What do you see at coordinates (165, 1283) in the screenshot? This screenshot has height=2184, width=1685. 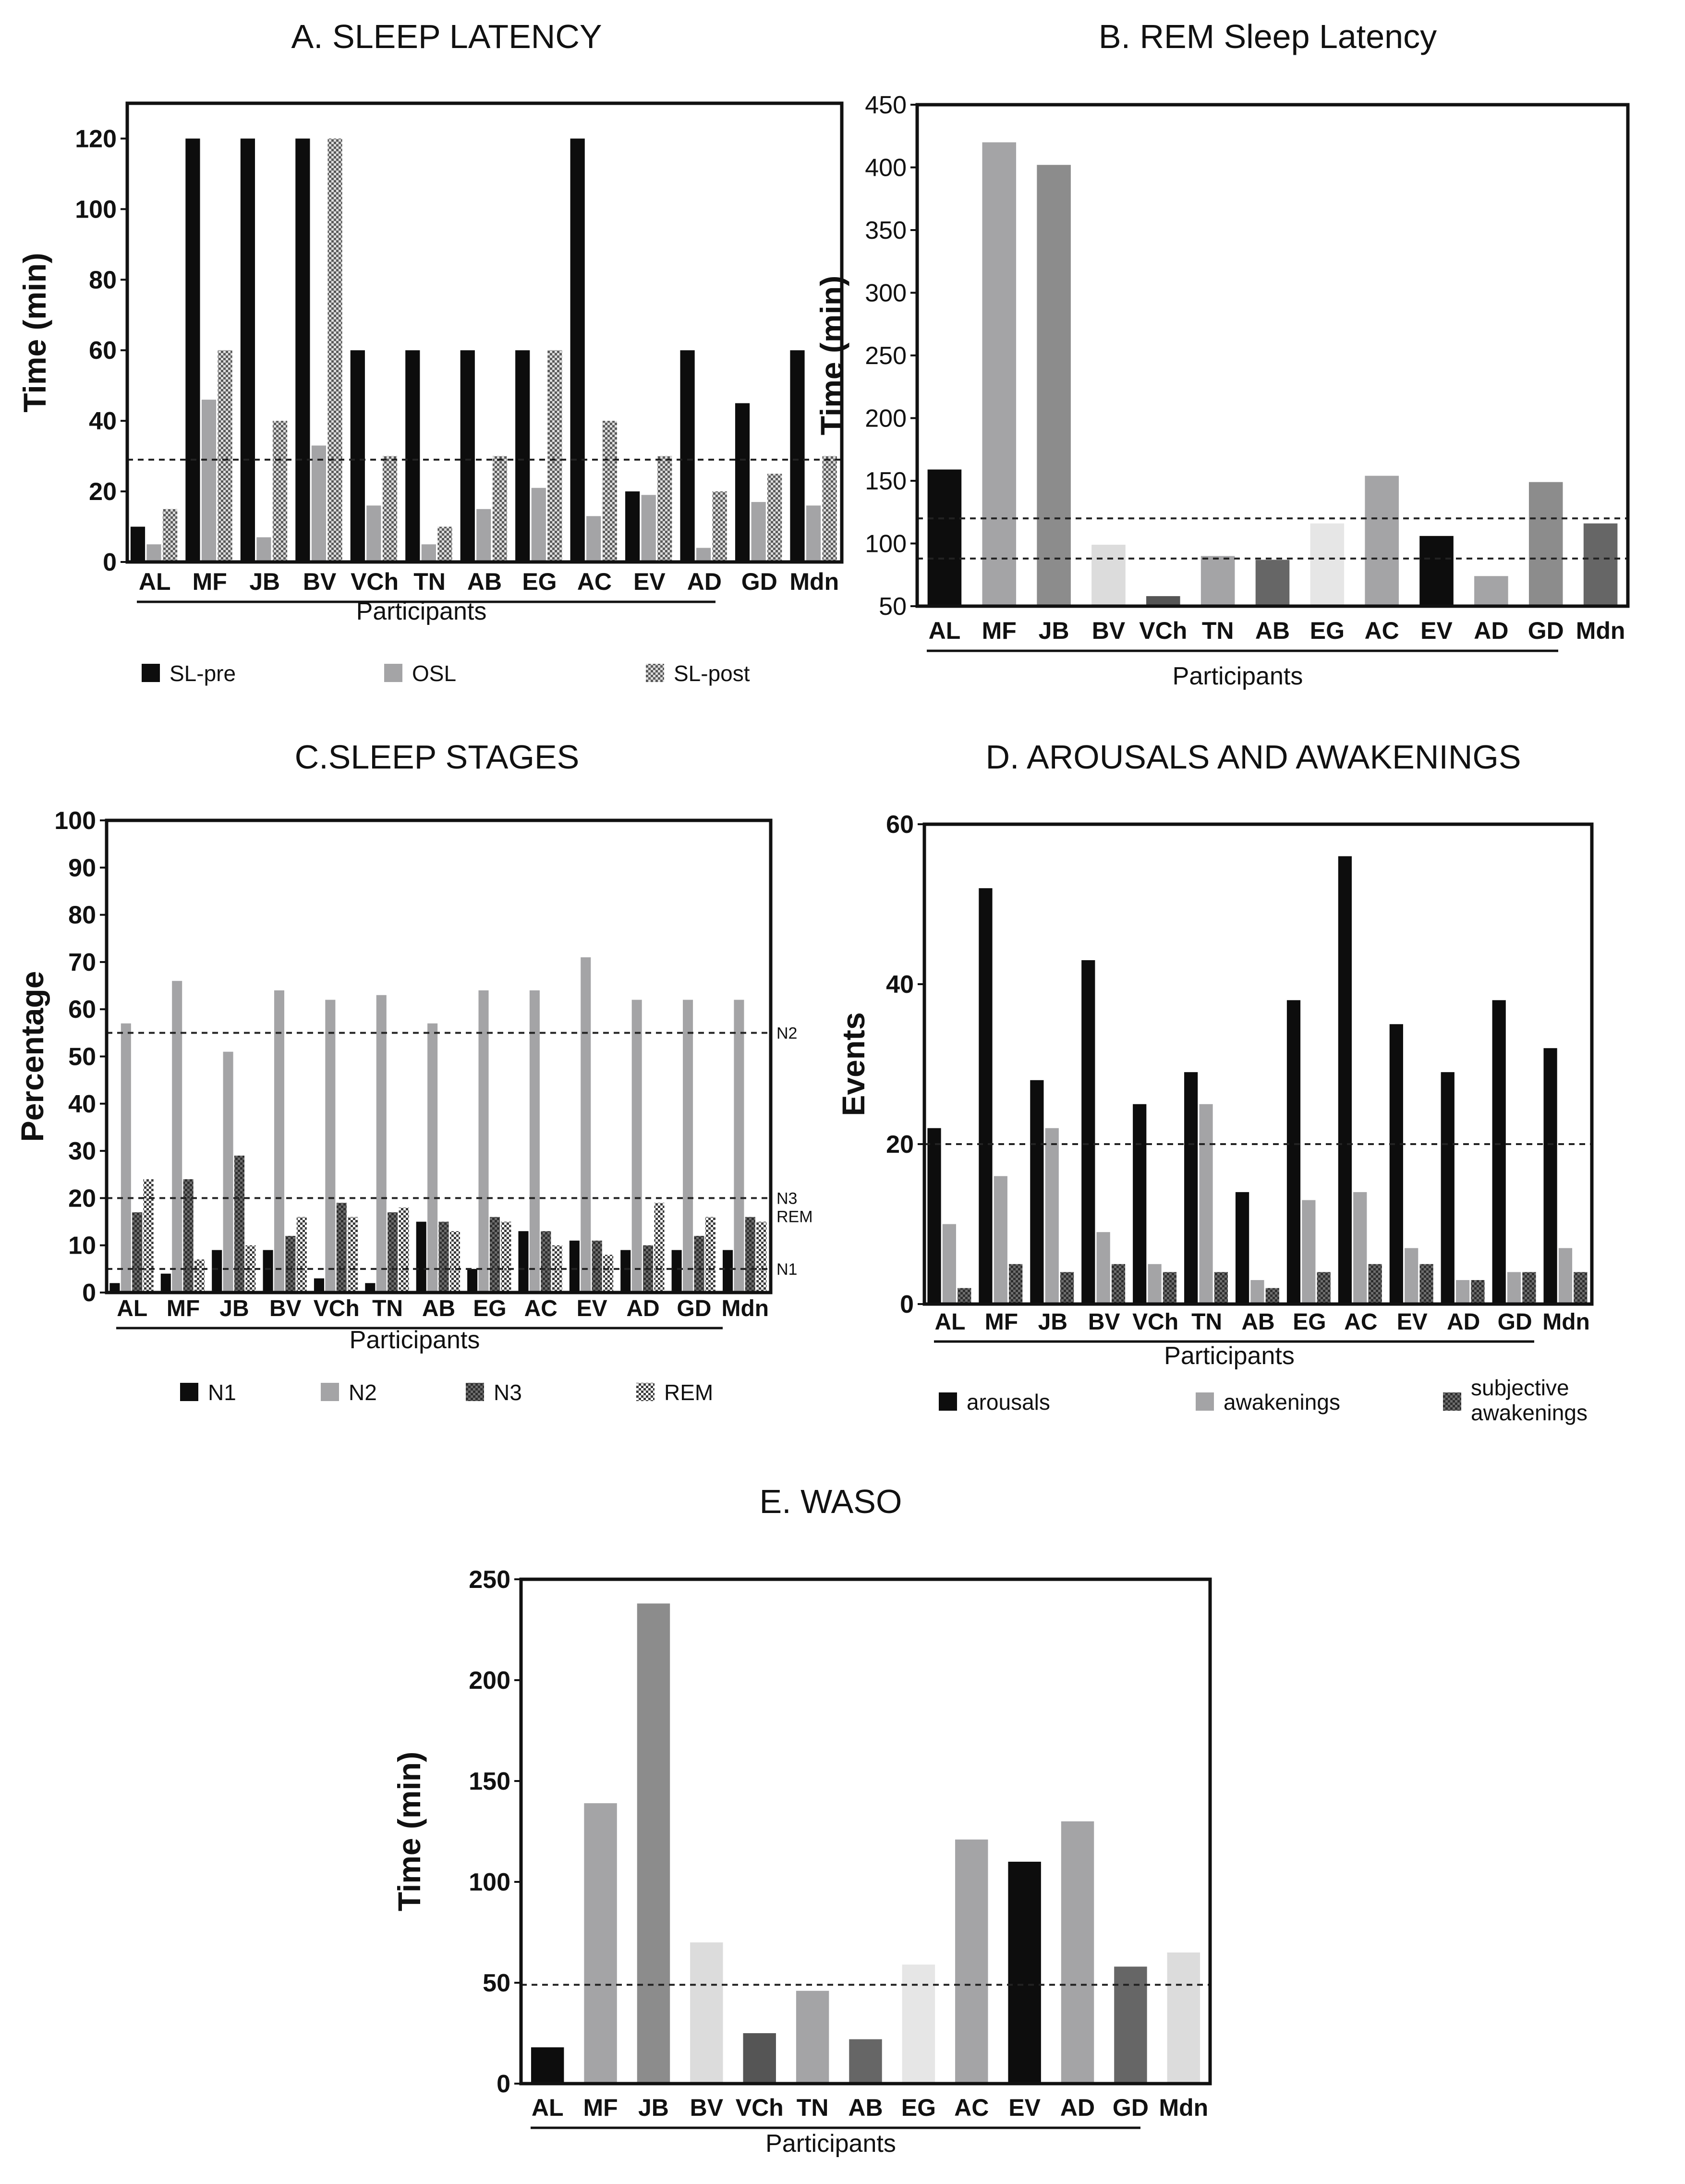 I see `bar-n1-mf` at bounding box center [165, 1283].